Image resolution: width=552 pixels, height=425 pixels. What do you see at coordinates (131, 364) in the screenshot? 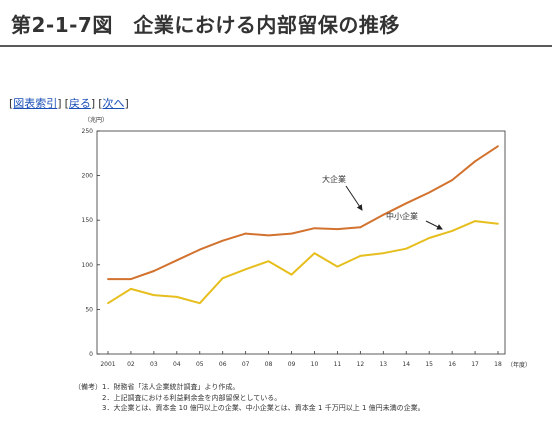
I see `x-tick-label: 02` at bounding box center [131, 364].